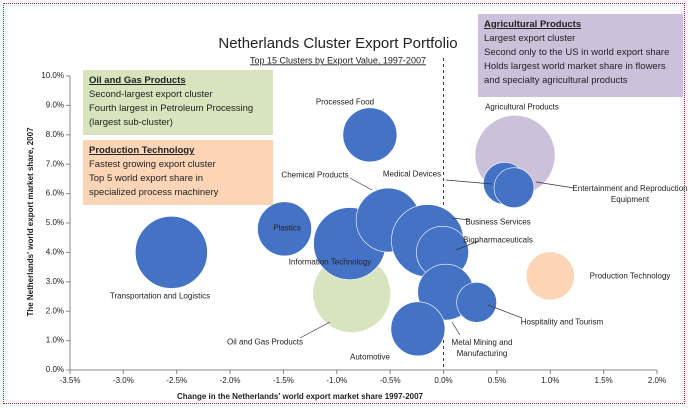 The height and width of the screenshot is (408, 690). I want to click on bubble-label: Biopharmaceuticals, so click(498, 240).